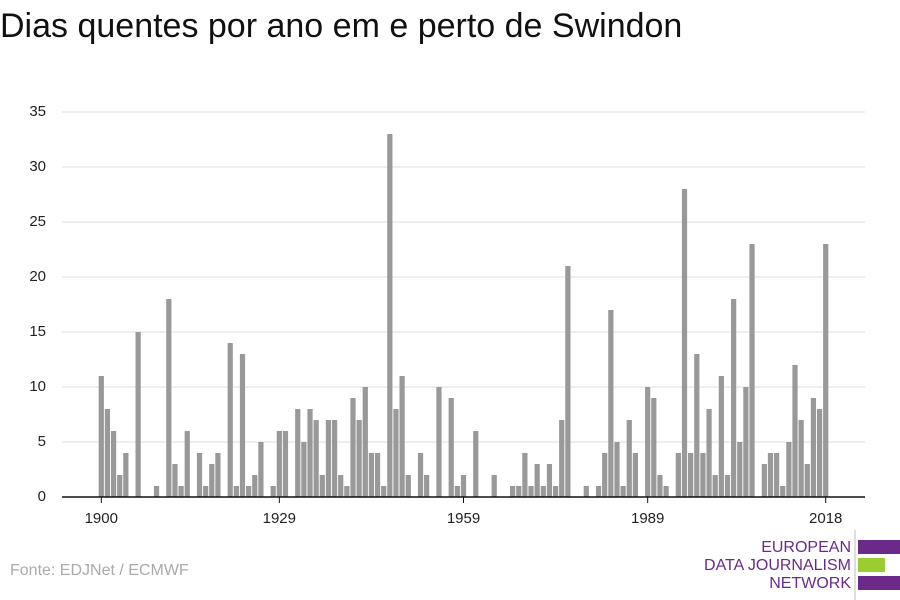 This screenshot has width=900, height=600. I want to click on x-tick-label: 1929, so click(279, 518).